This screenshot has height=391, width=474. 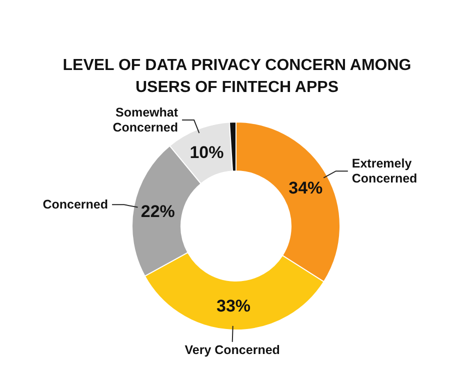 What do you see at coordinates (233, 306) in the screenshot?
I see `data-label: 33%` at bounding box center [233, 306].